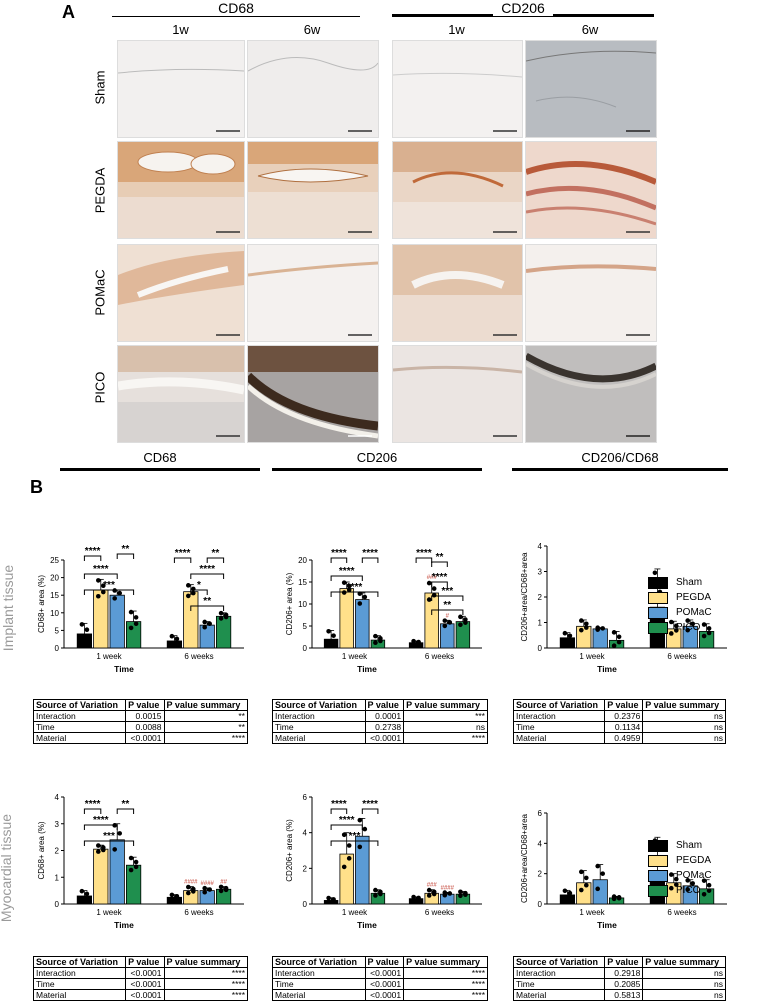 Image resolution: width=763 pixels, height=1007 pixels. What do you see at coordinates (160, 469) in the screenshot?
I see `section-bar-cd68` at bounding box center [160, 469].